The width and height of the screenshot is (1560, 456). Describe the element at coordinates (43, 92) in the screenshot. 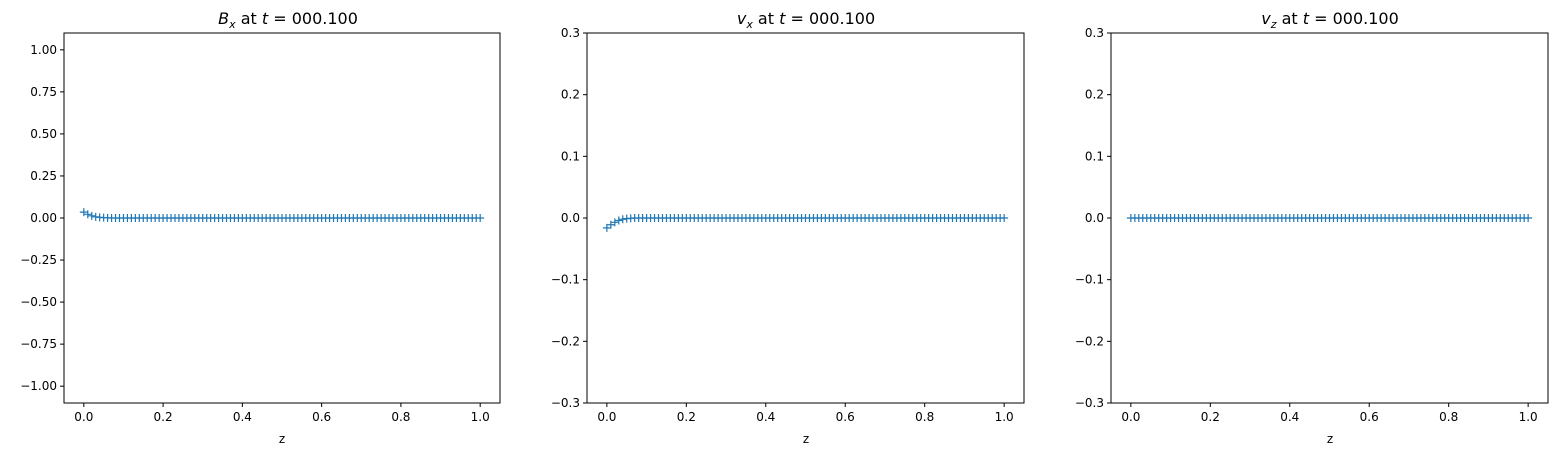

I see `y-tick-label: 0.75` at that location.